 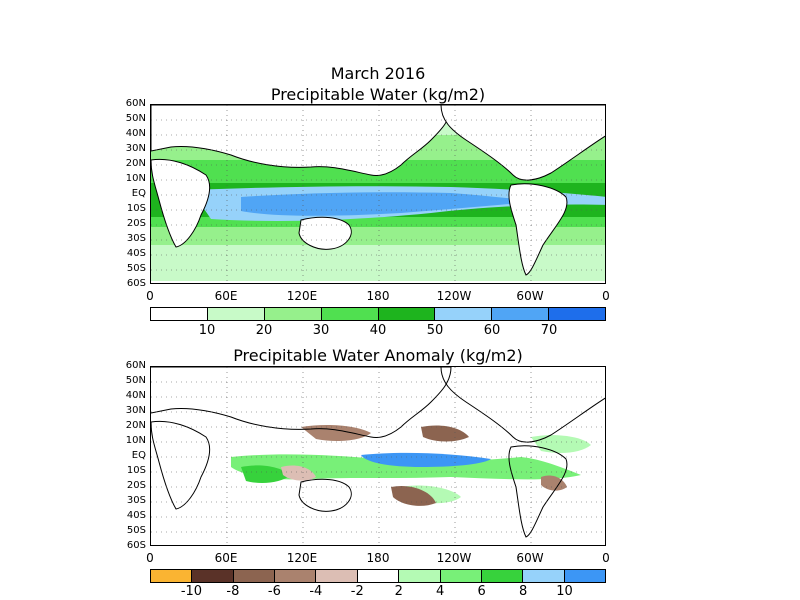 I want to click on anomaly-negative-central-pacific, so click(x=445, y=433).